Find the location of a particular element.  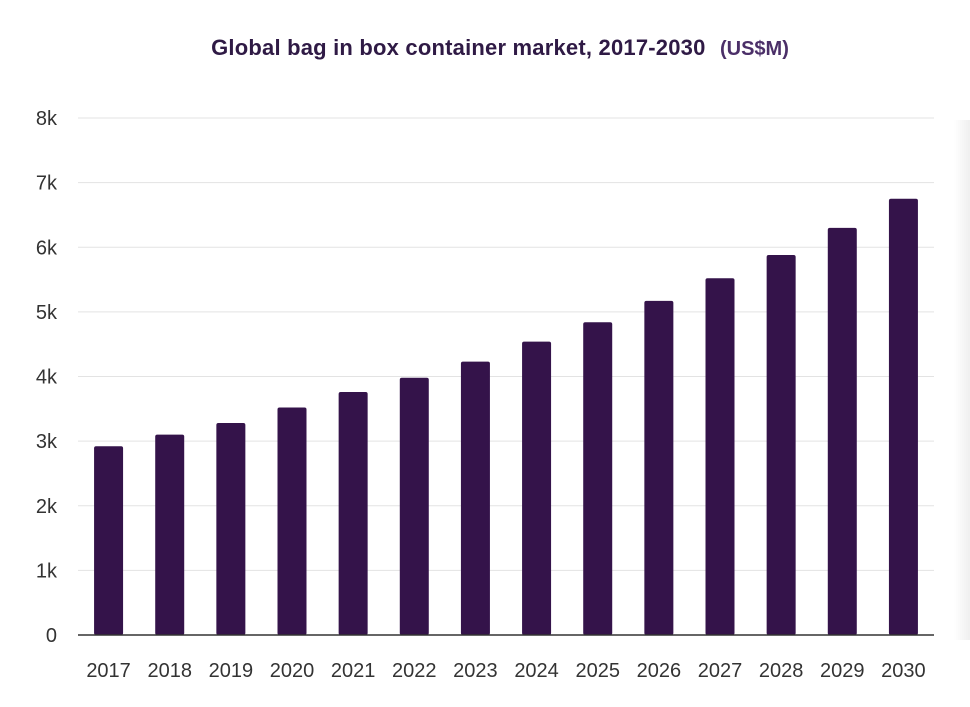

x-tick-label: 2018 is located at coordinates (169, 671).